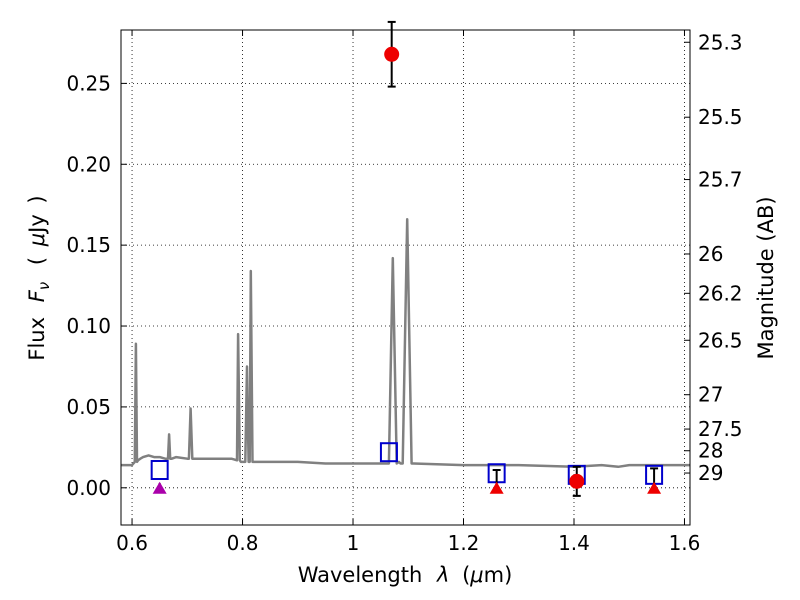 Image resolution: width=800 pixels, height=600 pixels. What do you see at coordinates (685, 543) in the screenshot?
I see `x-tick-label: 1.6` at bounding box center [685, 543].